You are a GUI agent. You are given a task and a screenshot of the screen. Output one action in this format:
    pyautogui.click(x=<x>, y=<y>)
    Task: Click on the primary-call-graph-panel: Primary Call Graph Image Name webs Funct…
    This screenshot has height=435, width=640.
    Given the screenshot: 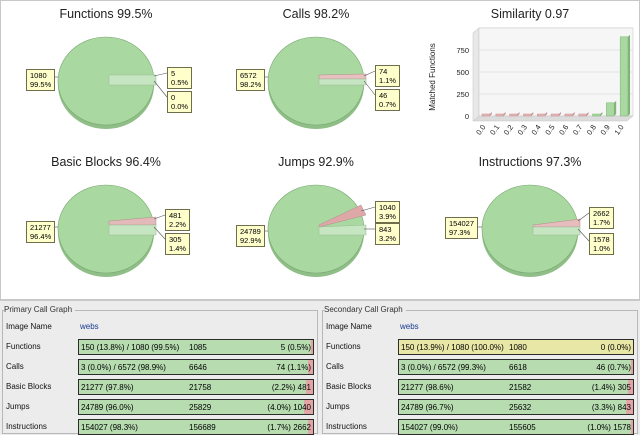 What is the action you would take?
    pyautogui.click(x=160, y=370)
    